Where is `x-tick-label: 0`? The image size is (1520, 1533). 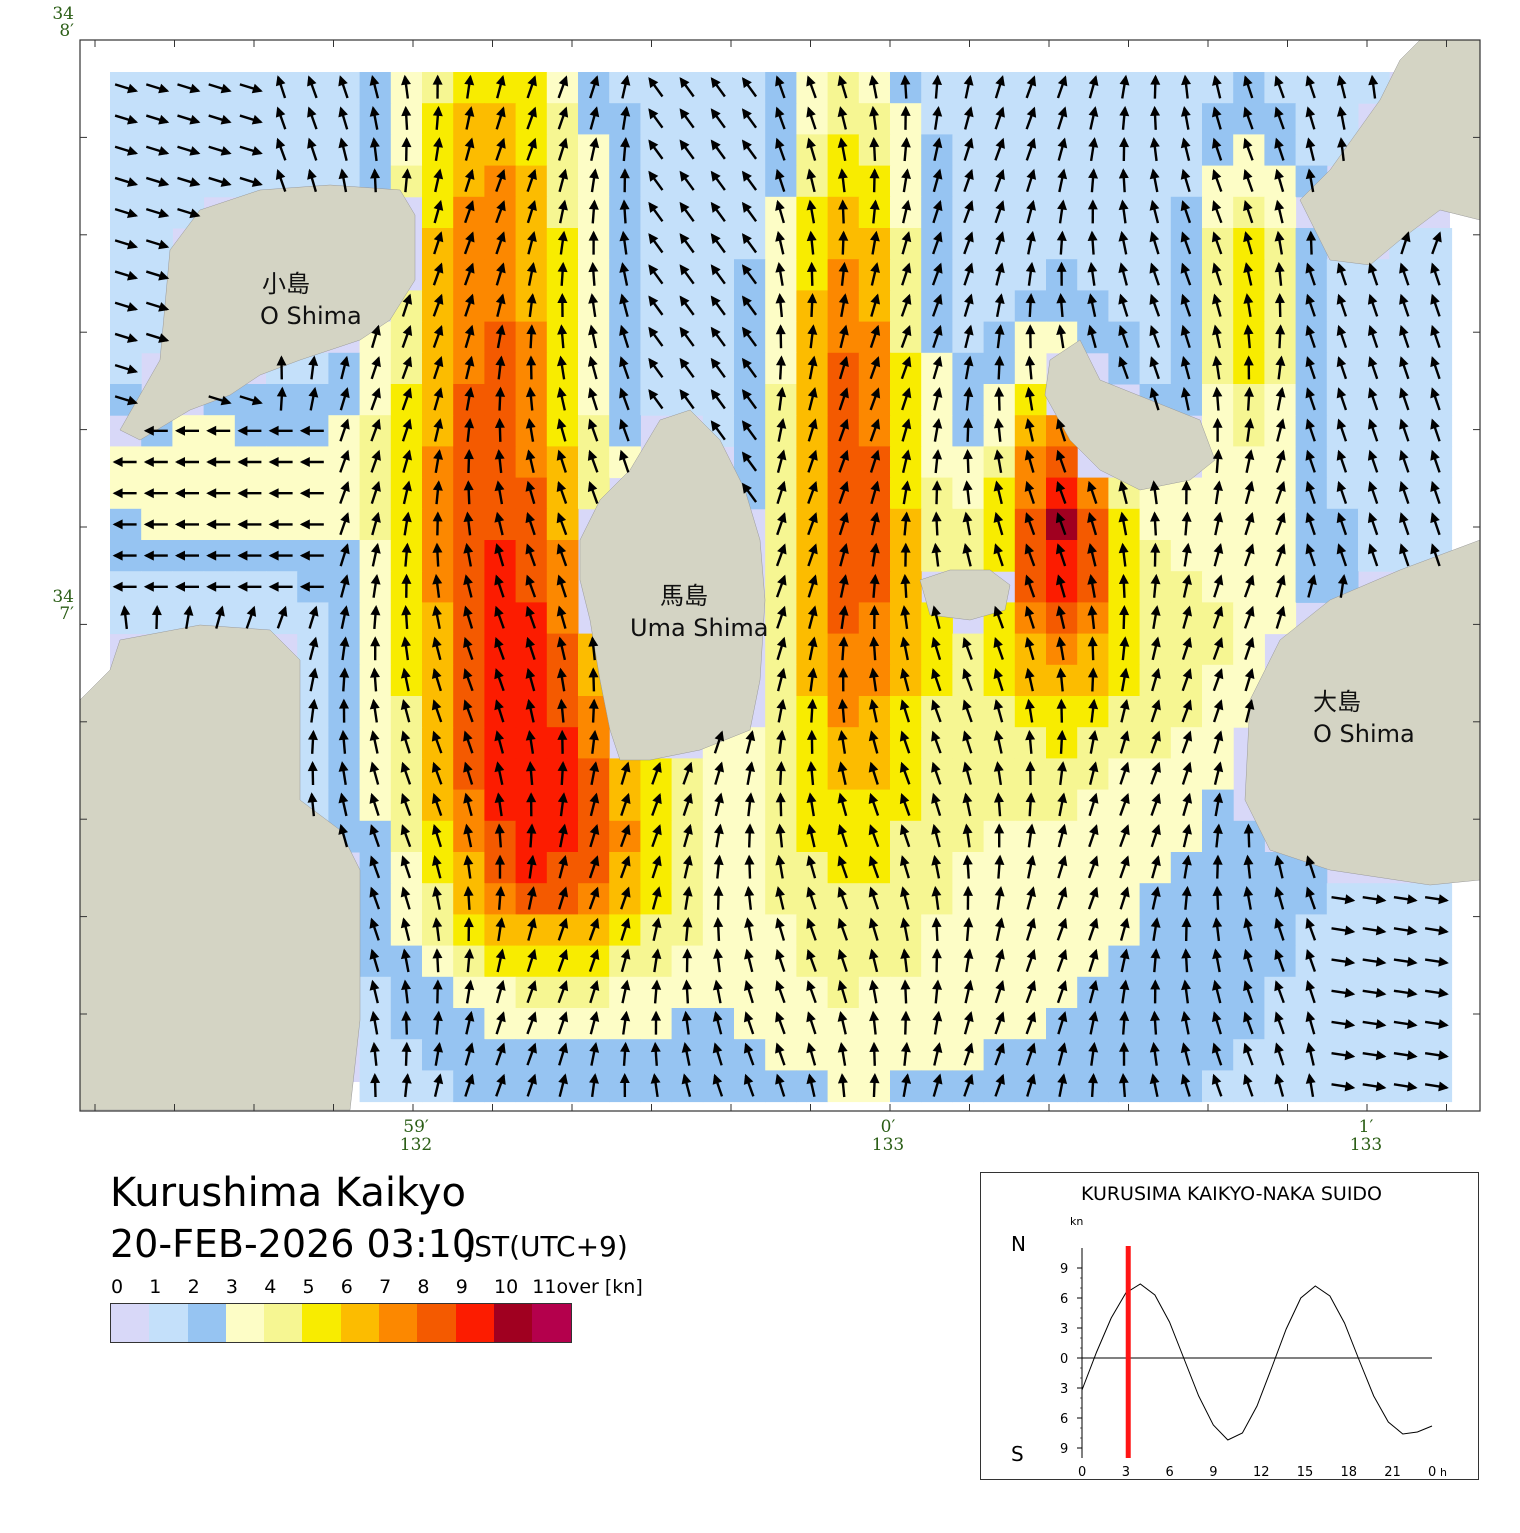 x-tick-label: 0 is located at coordinates (1432, 1472).